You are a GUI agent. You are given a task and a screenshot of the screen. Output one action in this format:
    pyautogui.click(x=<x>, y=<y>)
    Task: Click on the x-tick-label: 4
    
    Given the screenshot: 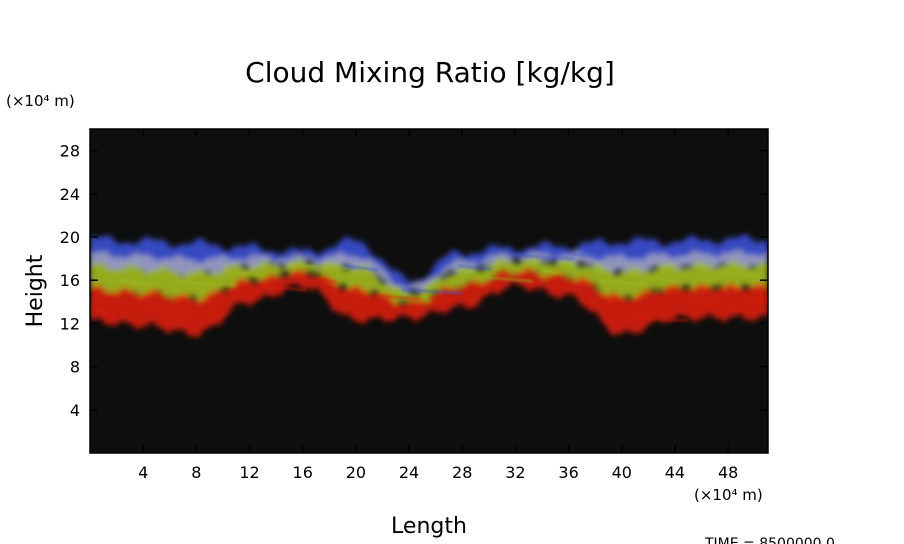 What is the action you would take?
    pyautogui.click(x=143, y=472)
    